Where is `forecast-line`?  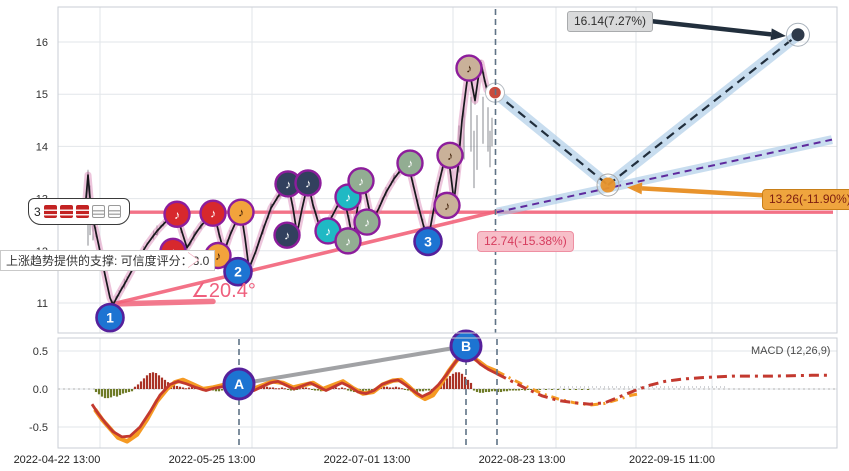 forecast-line is located at coordinates (664, 176).